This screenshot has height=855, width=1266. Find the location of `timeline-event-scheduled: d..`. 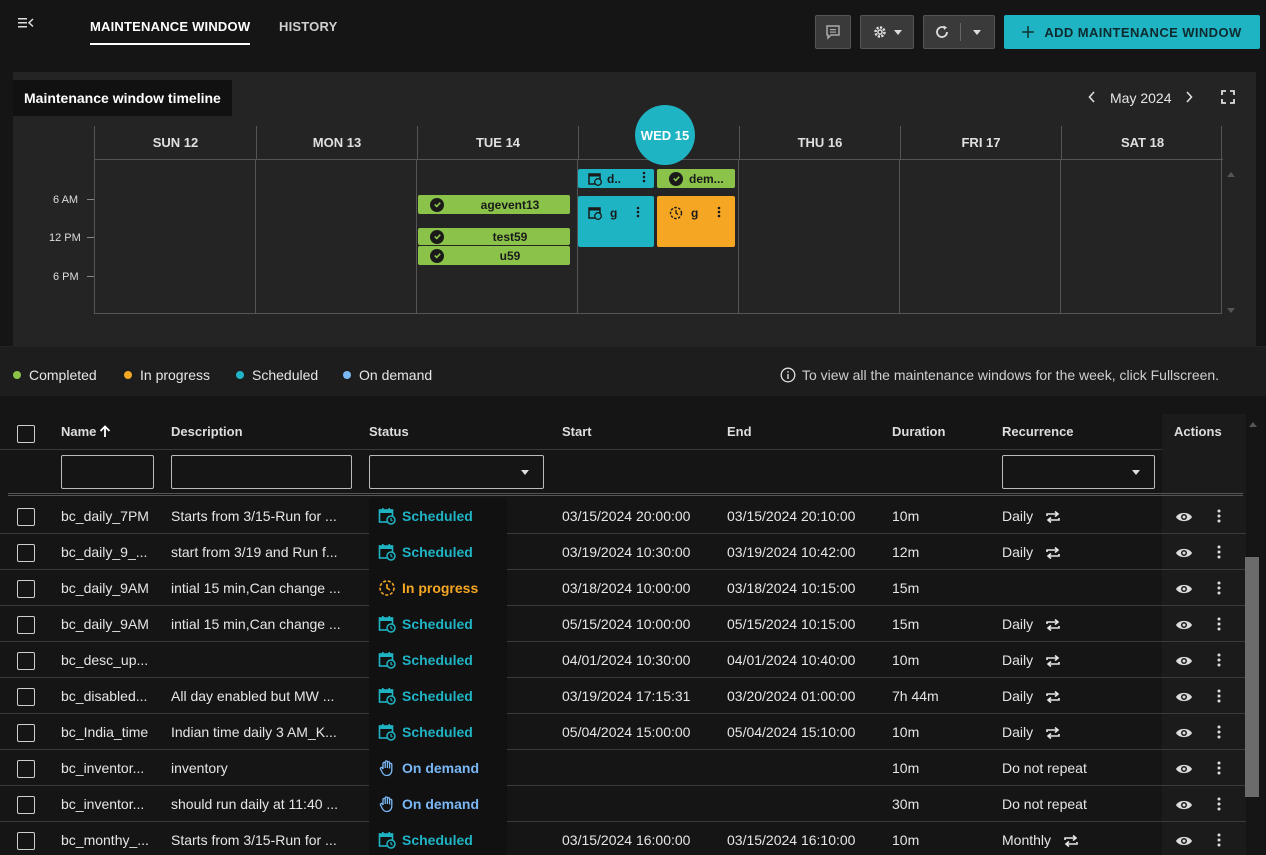

timeline-event-scheduled: d.. is located at coordinates (616, 178).